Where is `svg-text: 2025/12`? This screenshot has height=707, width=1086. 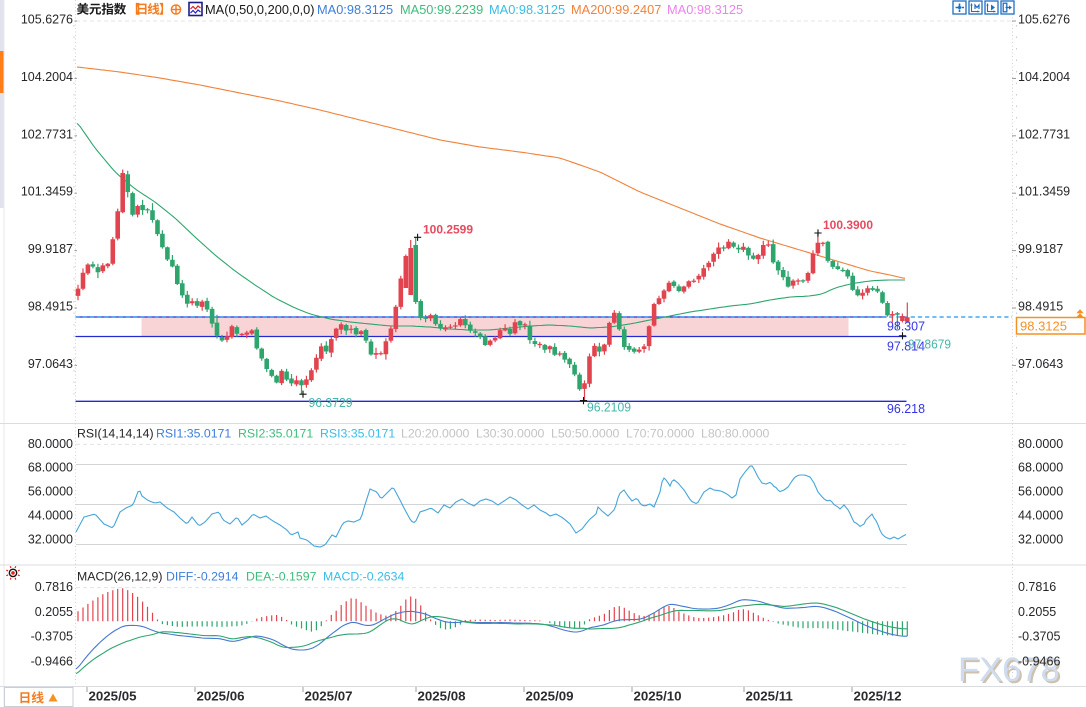
svg-text: 2025/12 is located at coordinates (878, 696).